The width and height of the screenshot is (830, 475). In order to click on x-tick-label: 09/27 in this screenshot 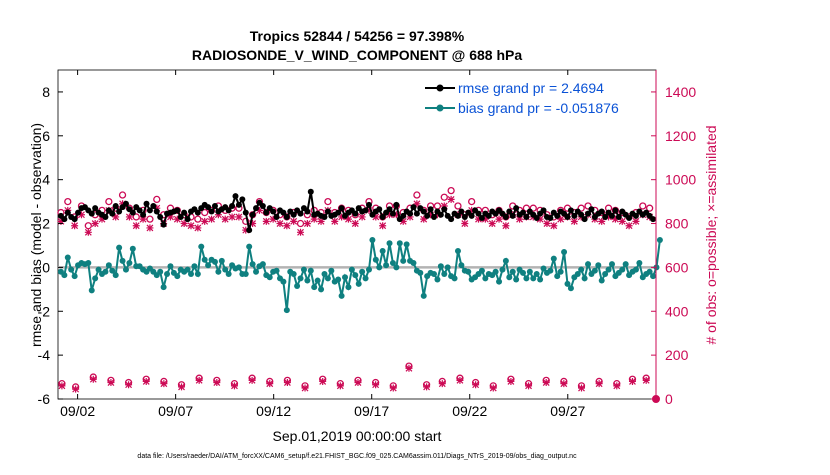, I will do `click(567, 411)`.